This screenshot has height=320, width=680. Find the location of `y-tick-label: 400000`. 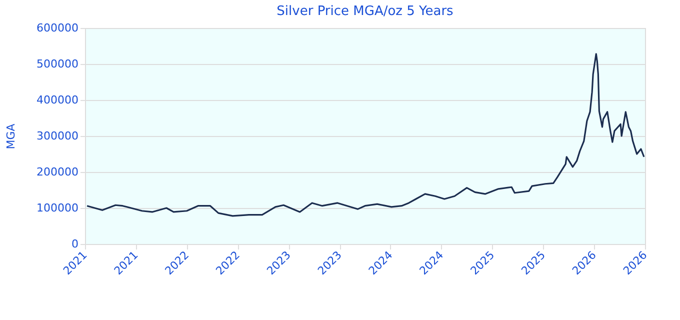

y-tick-label: 400000 is located at coordinates (57, 100).